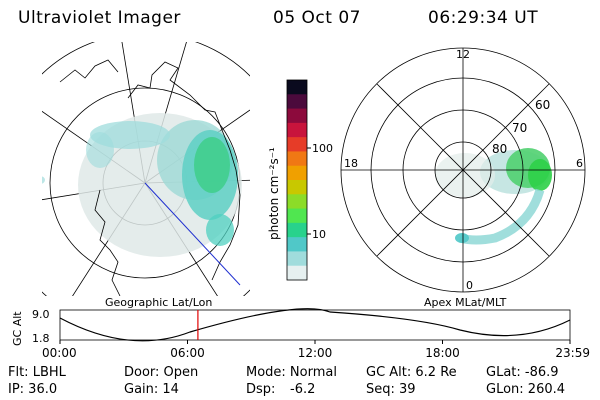  I want to click on colorbar-unit-label: photon cm⁻²s⁻¹, so click(274, 193).